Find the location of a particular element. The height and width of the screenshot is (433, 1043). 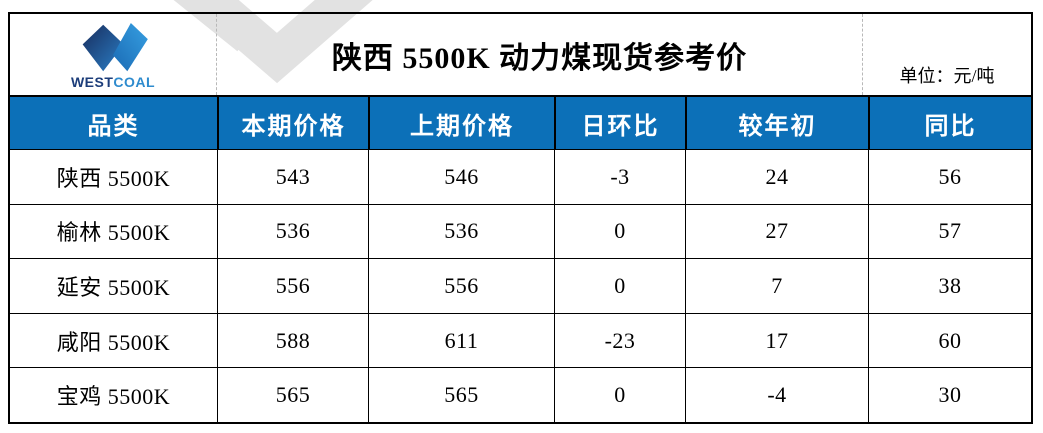

column-header-category: 品类 is located at coordinates (113, 126).